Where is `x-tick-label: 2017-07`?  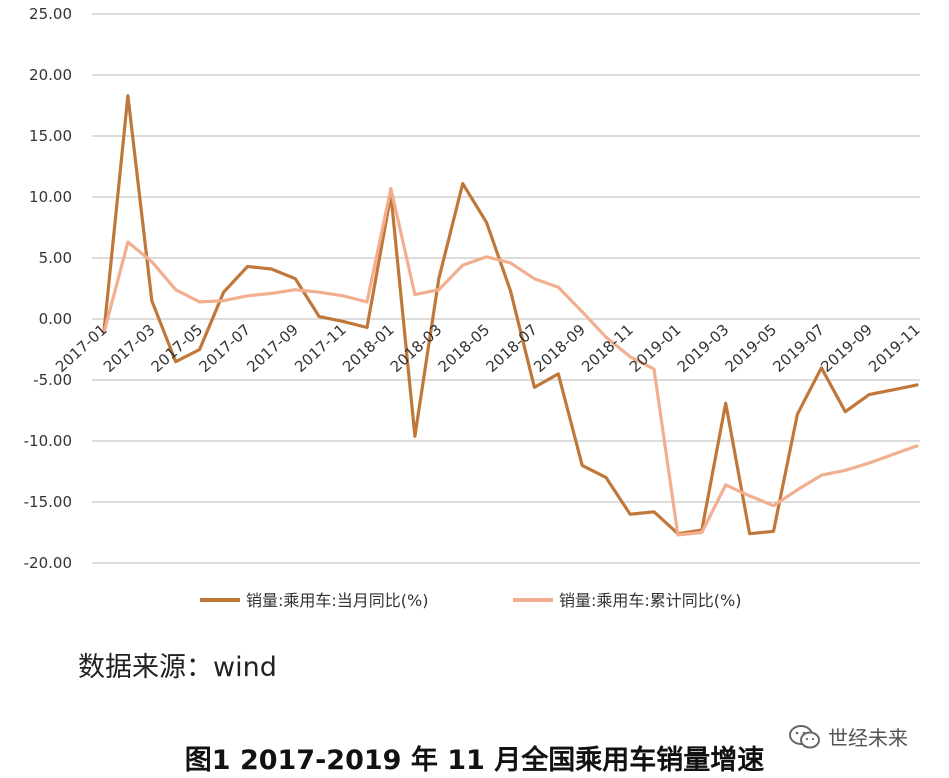 x-tick-label: 2017-07 is located at coordinates (225, 348).